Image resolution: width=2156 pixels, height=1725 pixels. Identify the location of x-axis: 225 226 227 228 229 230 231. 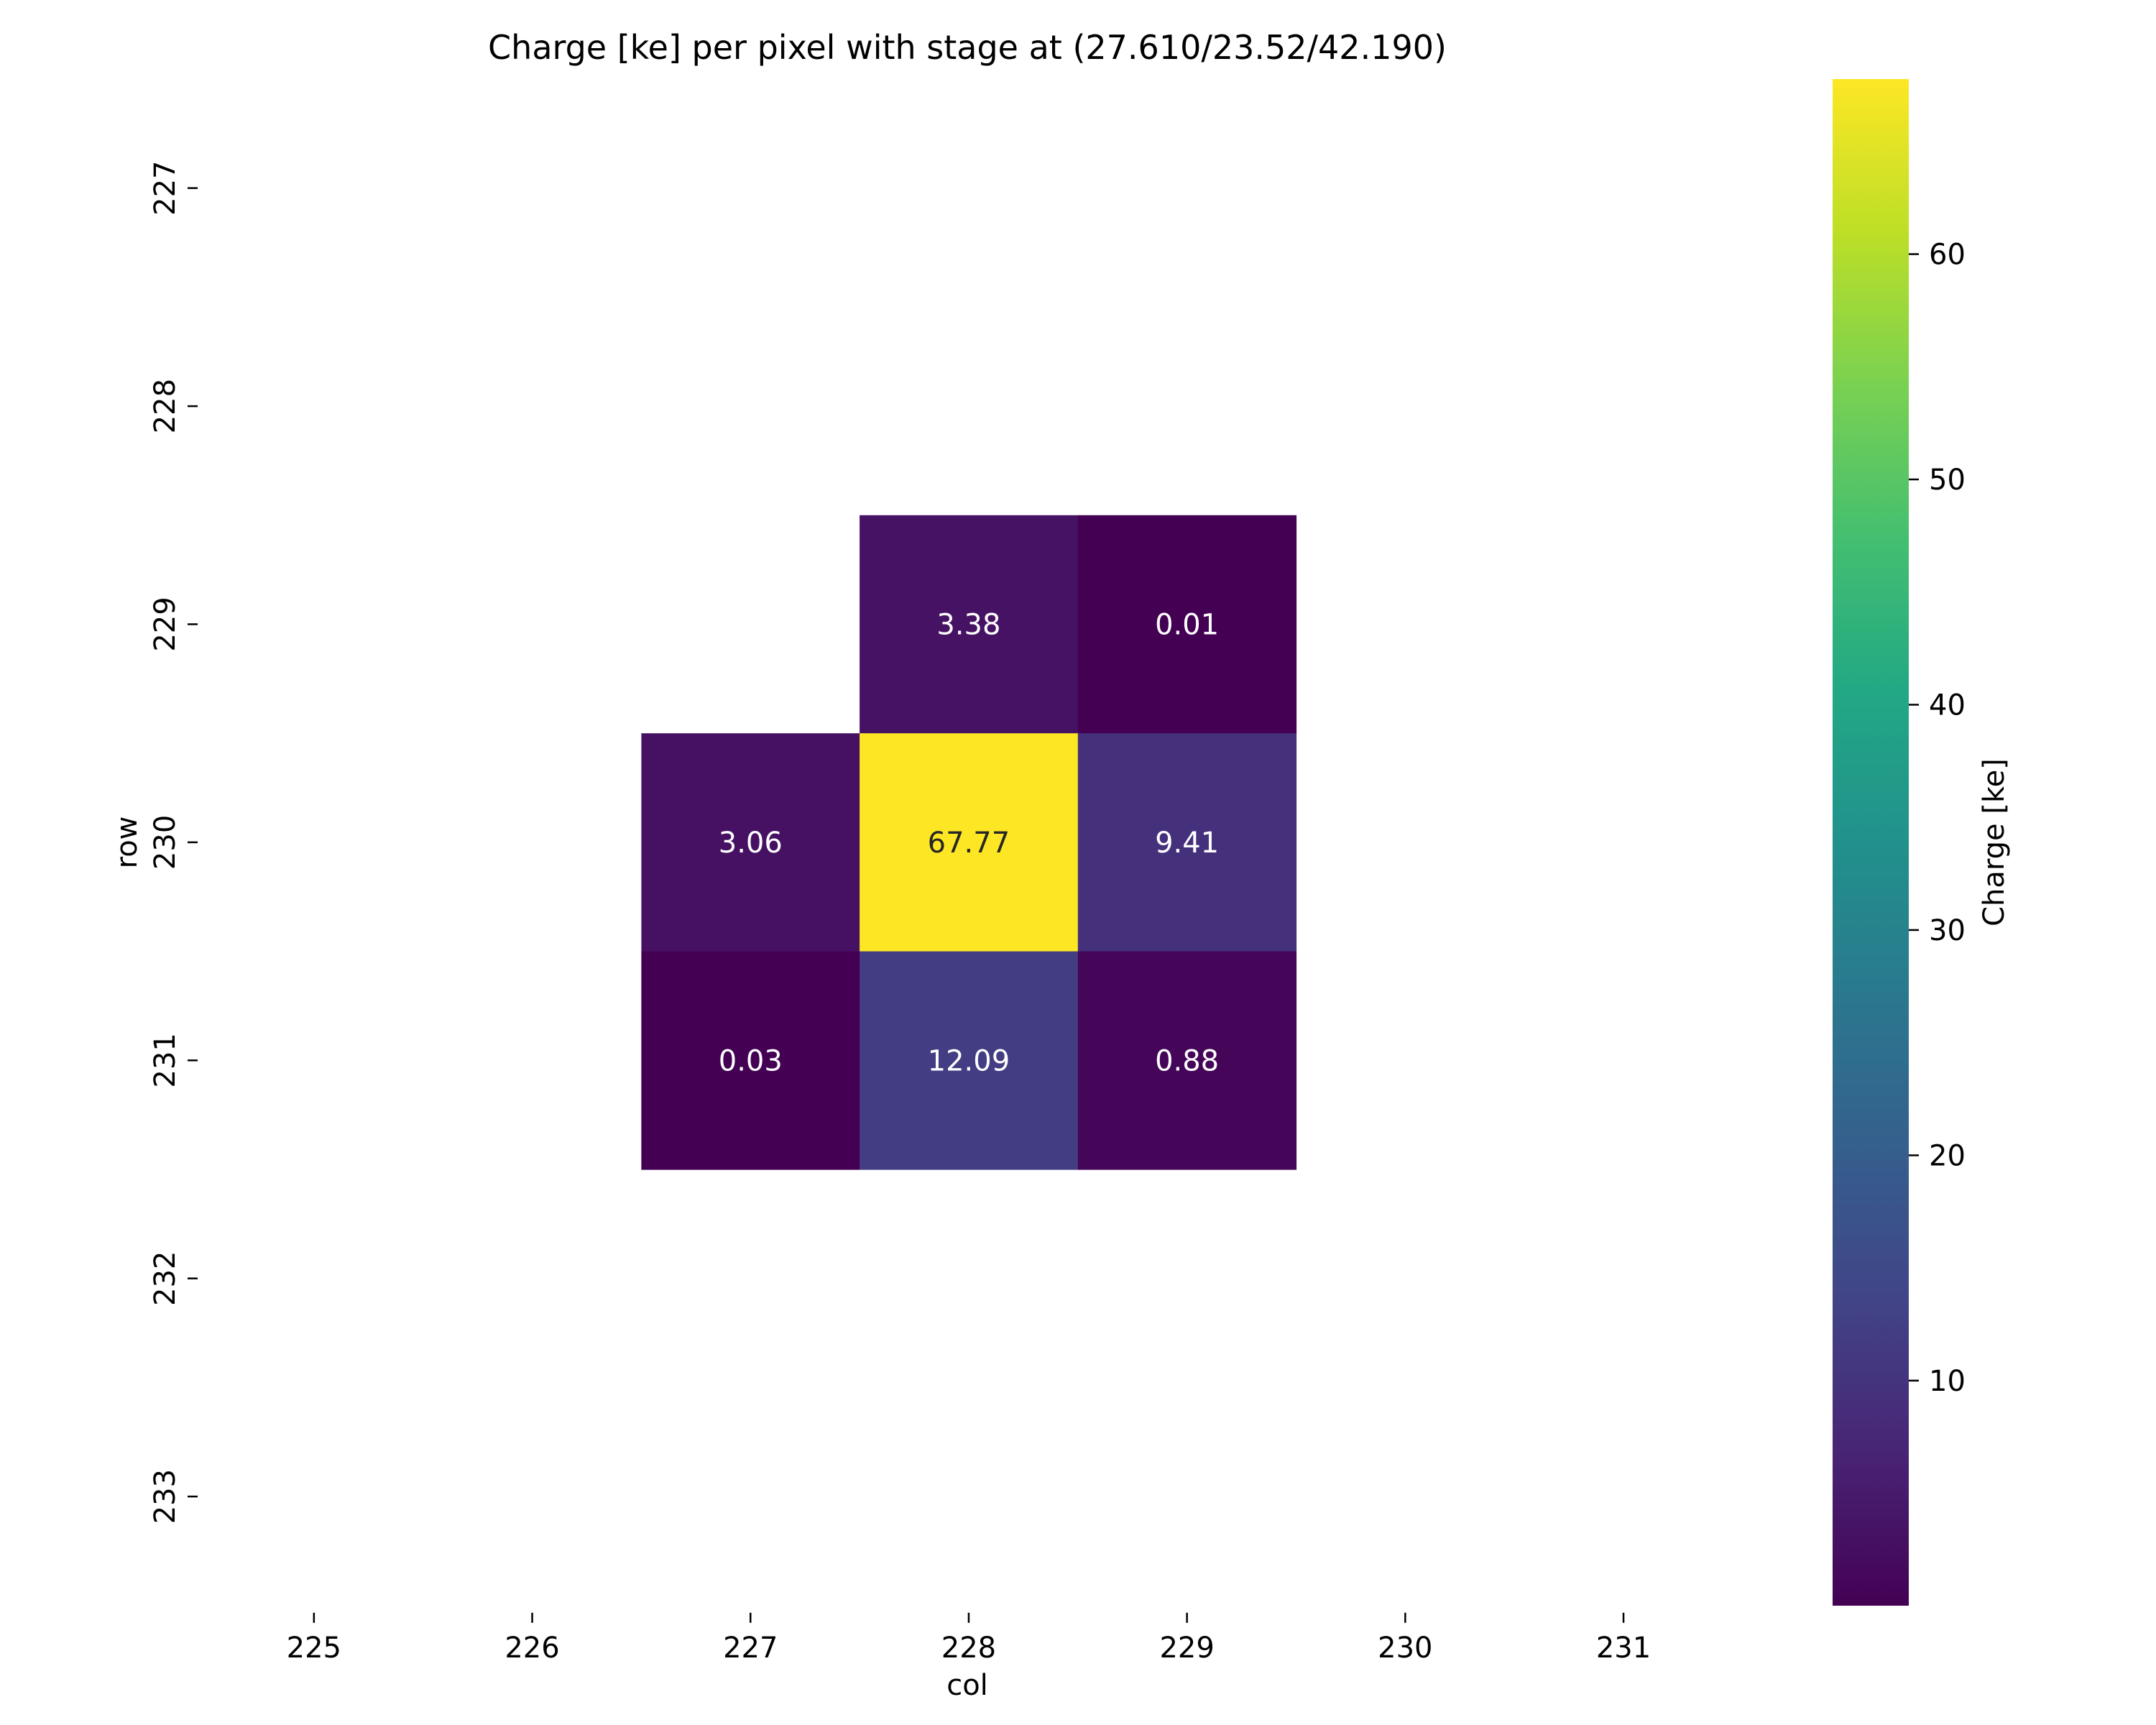
(969, 1638).